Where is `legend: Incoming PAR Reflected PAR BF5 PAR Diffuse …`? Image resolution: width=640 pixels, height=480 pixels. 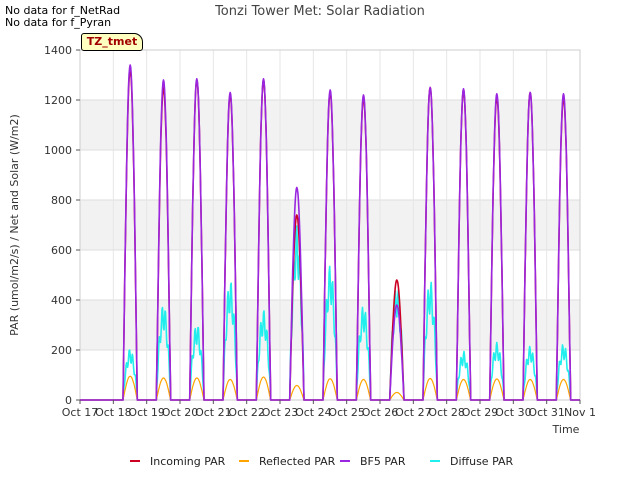
legend: Incoming PAR Reflected PAR BF5 PAR Diffuse … is located at coordinates (322, 461).